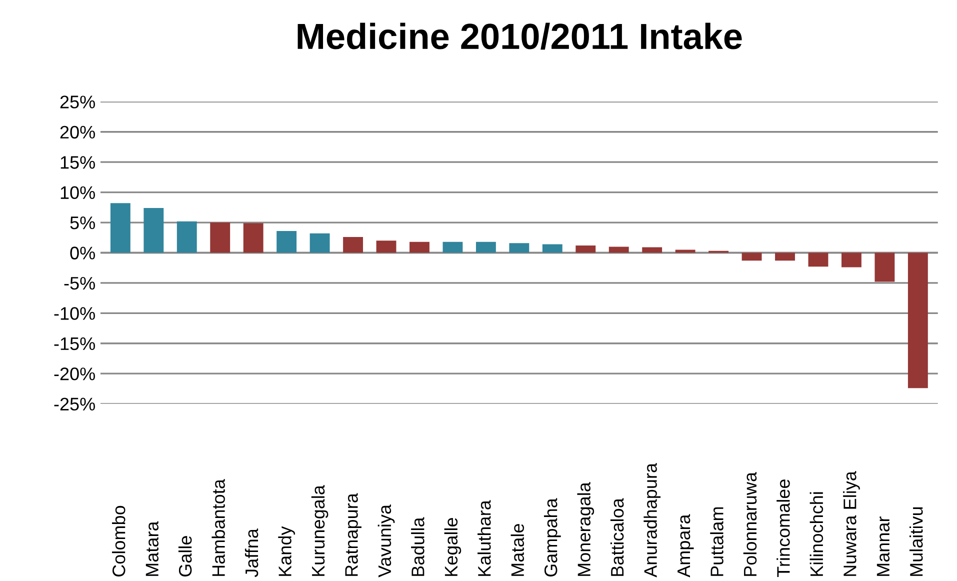 The height and width of the screenshot is (581, 957). I want to click on chart-title: Medicine 2010/2011 Intake, so click(520, 36).